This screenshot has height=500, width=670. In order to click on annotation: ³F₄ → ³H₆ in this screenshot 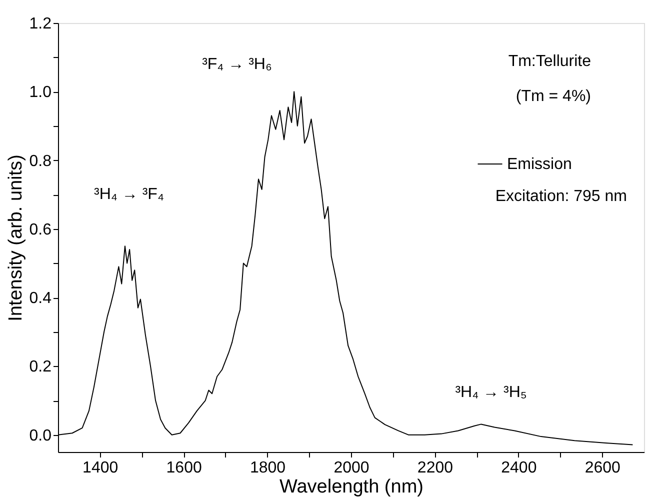, I will do `click(237, 64)`.